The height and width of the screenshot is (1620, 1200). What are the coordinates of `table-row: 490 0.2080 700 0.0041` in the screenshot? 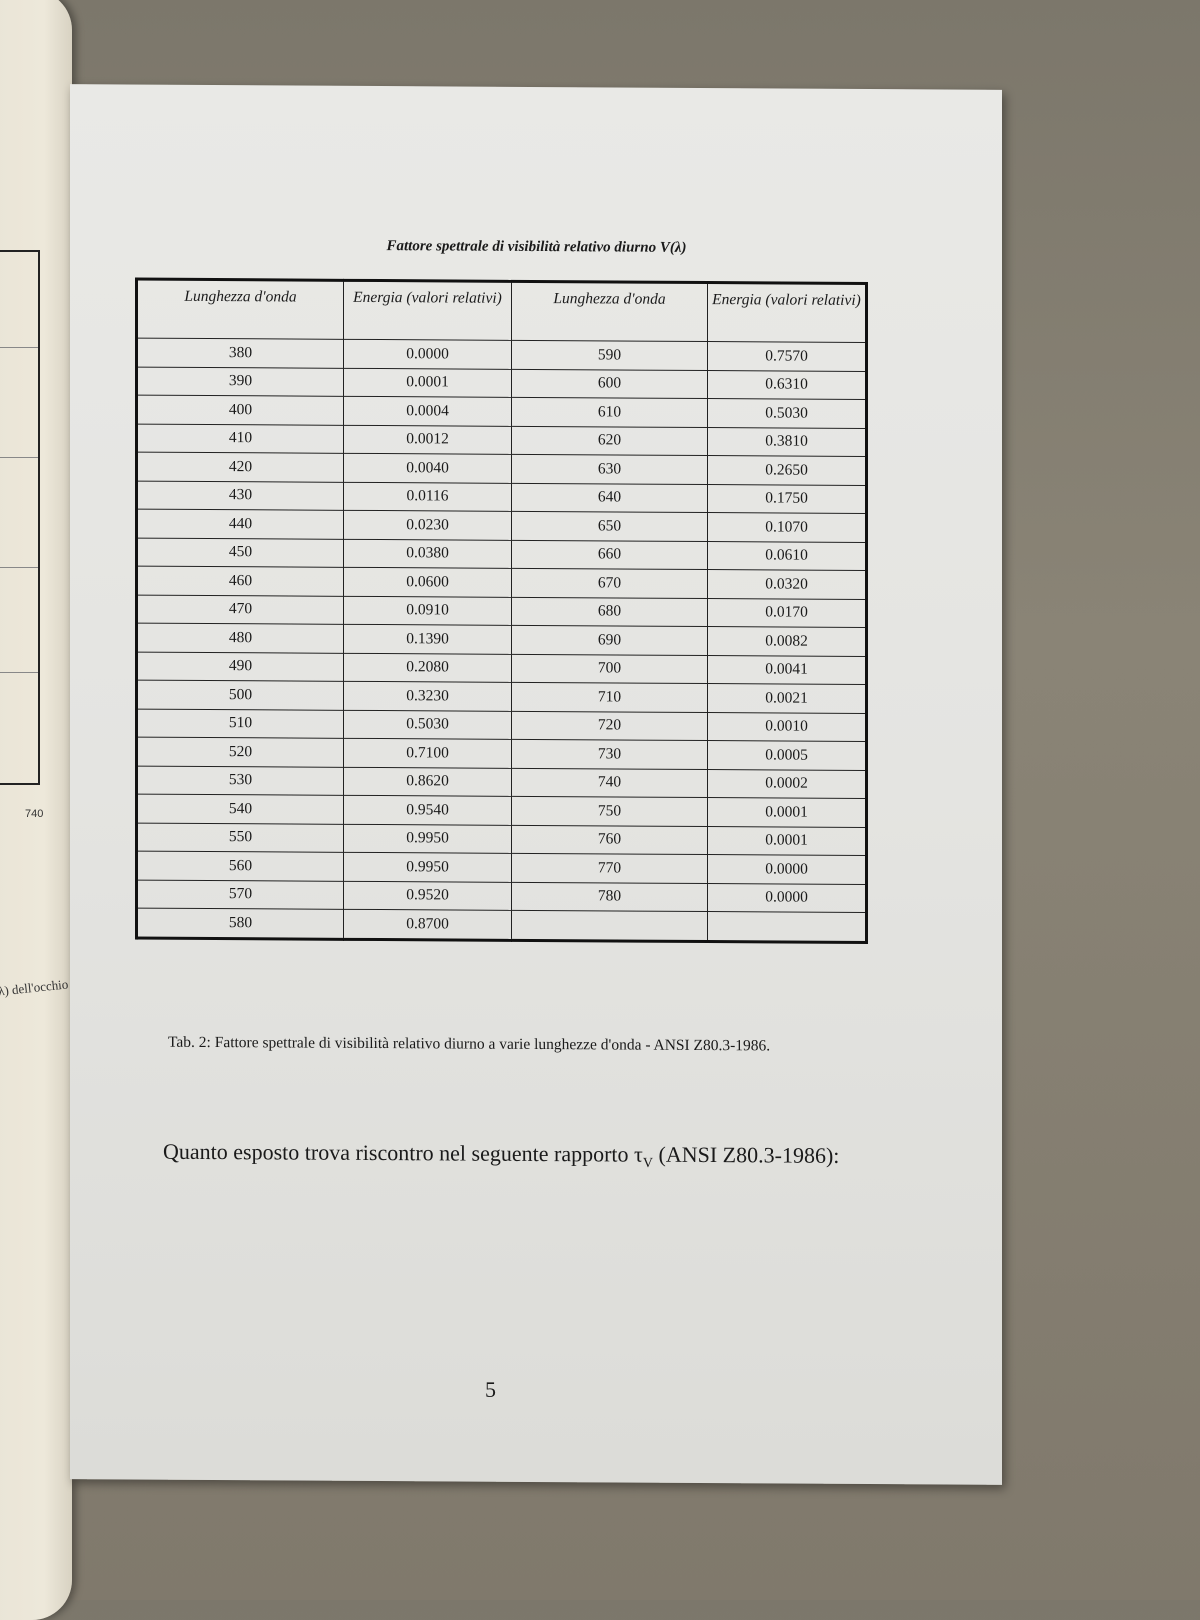 It's located at (501, 668).